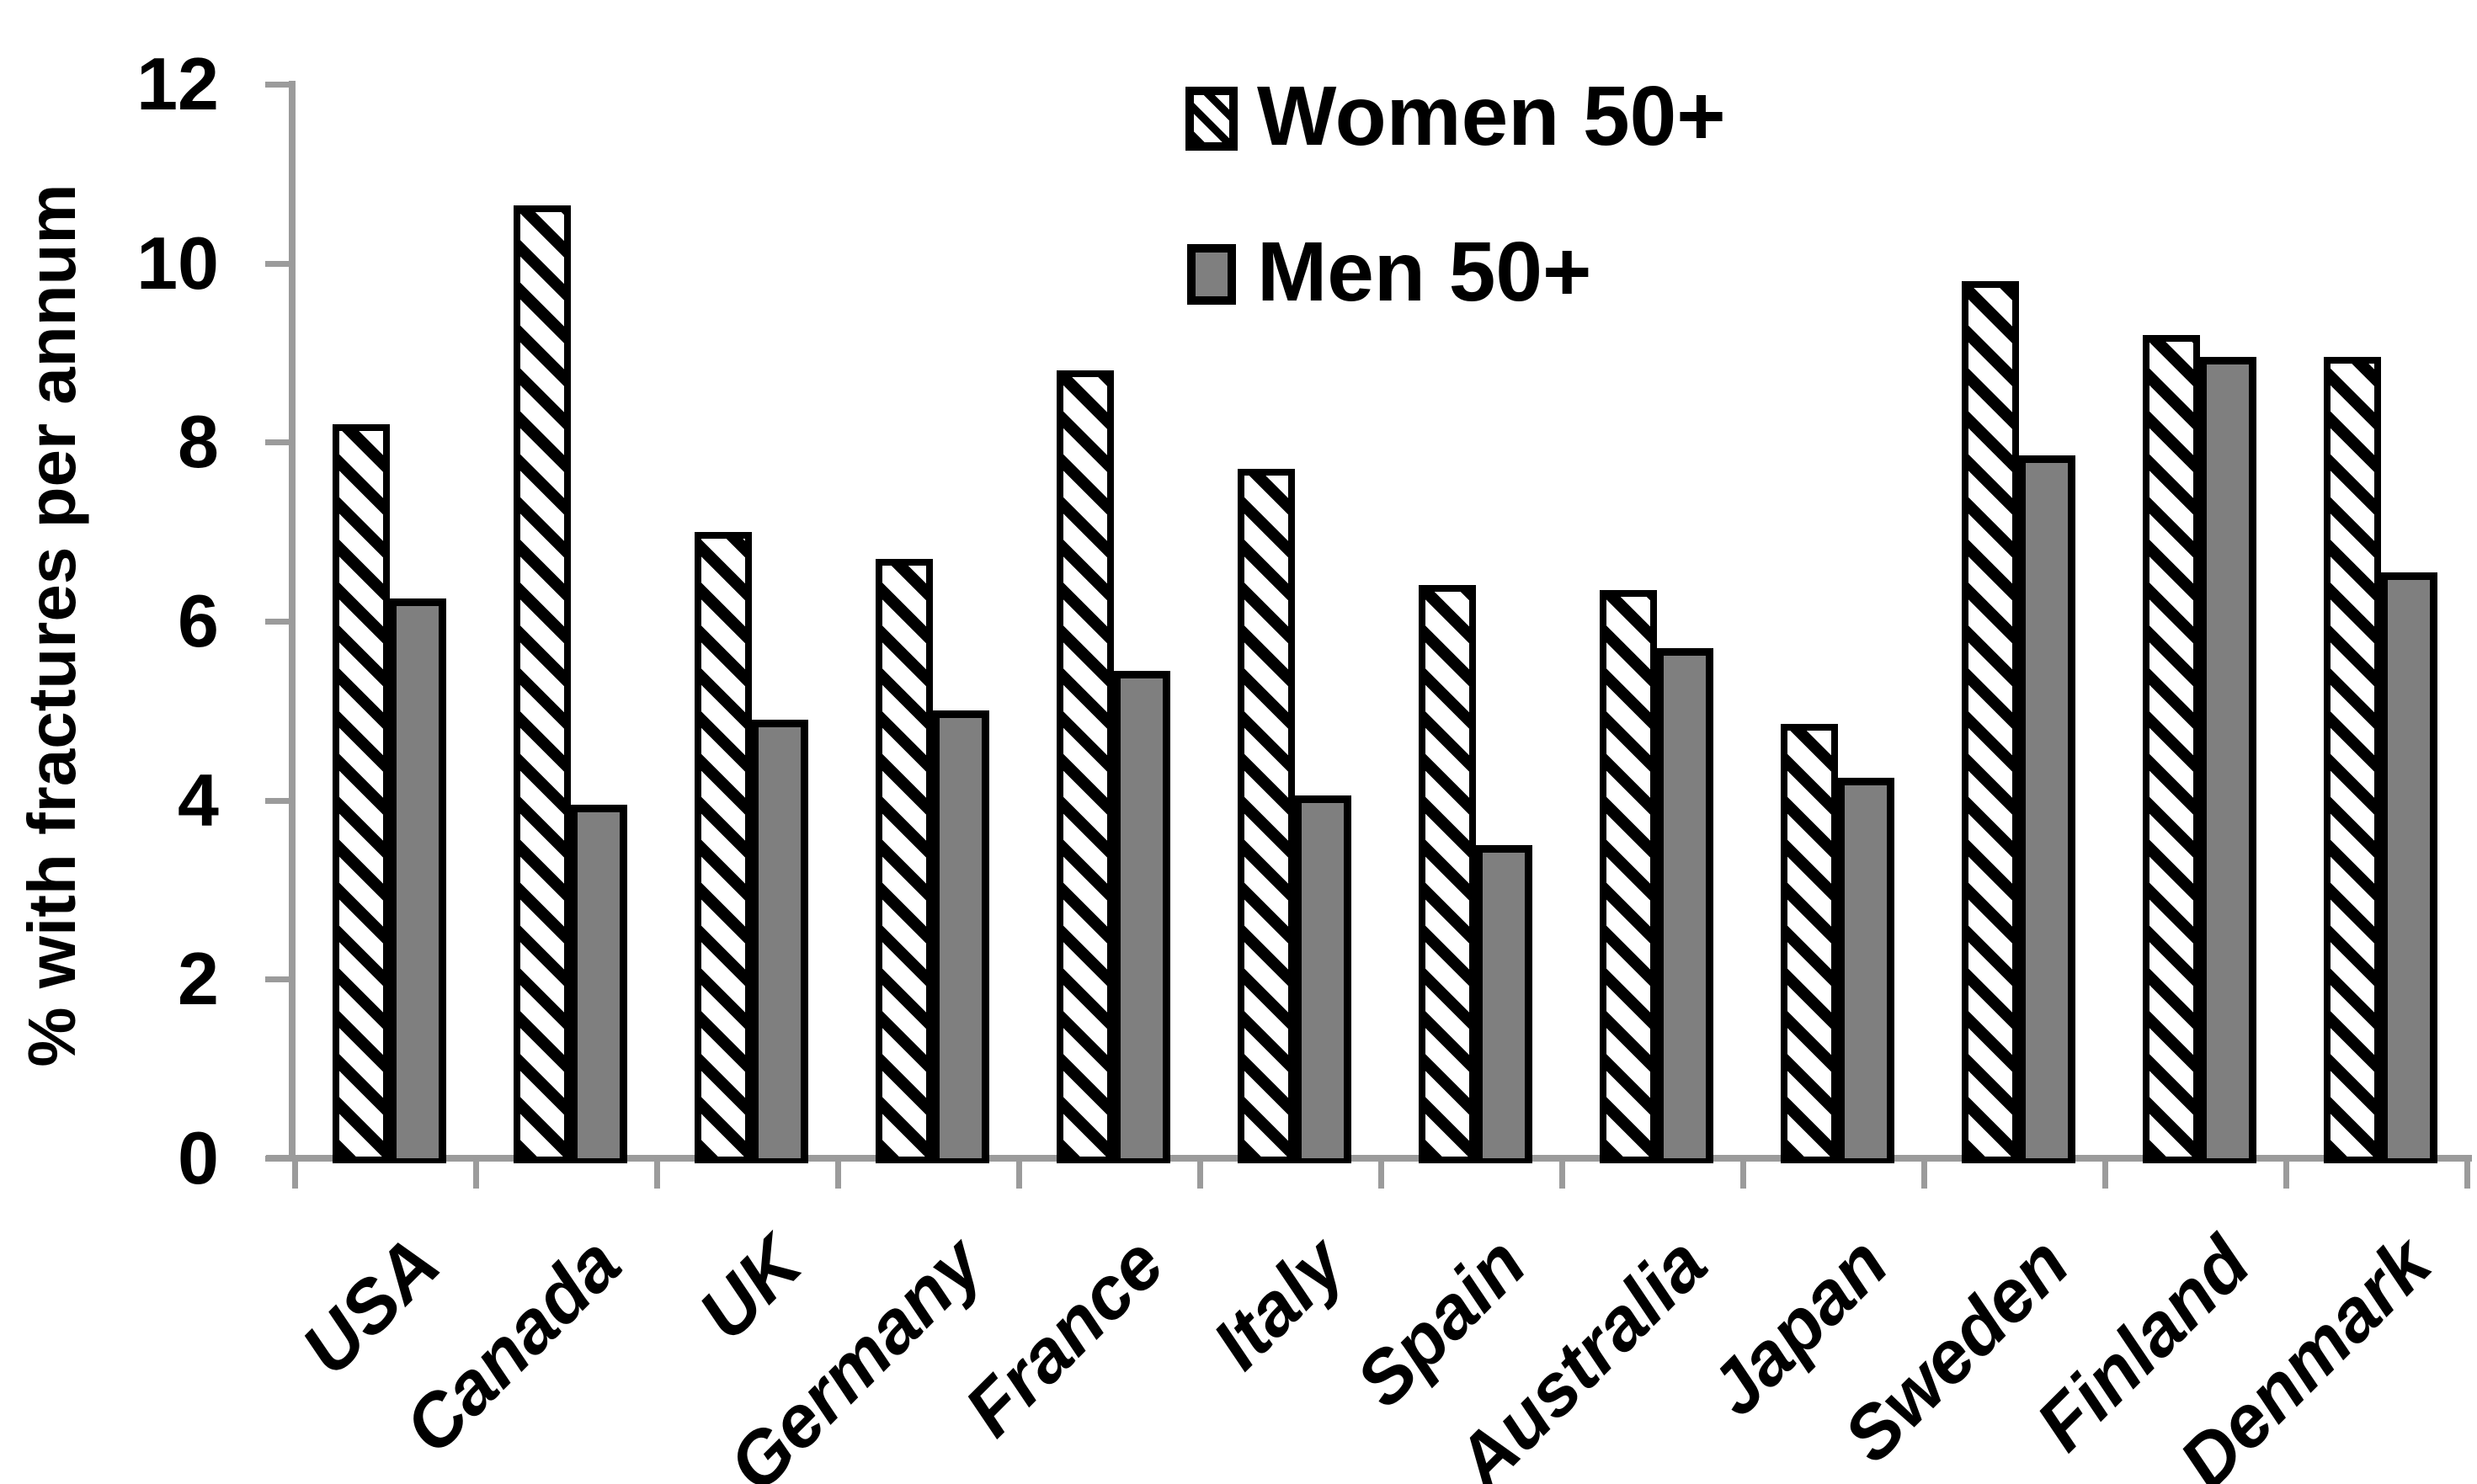 The image size is (2477, 1484). I want to click on x-label-UK: UK, so click(750, 1288).